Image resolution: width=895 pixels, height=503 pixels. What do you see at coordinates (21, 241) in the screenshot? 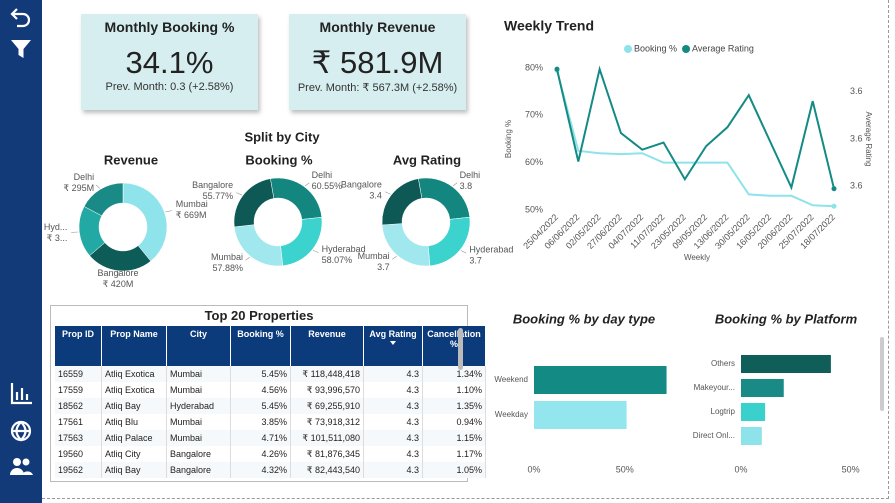
I see `sidebar-icons` at bounding box center [21, 241].